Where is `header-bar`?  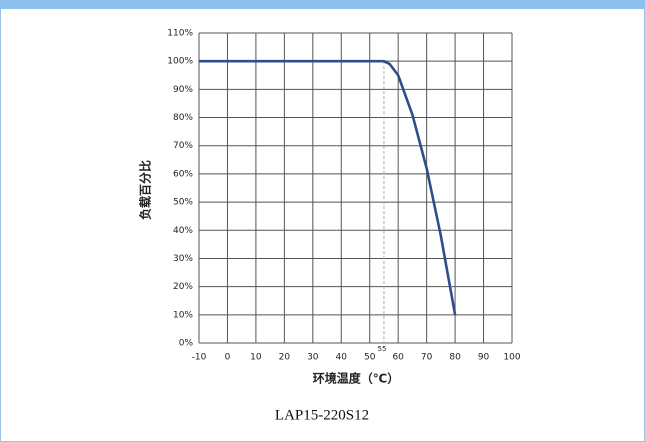
header-bar is located at coordinates (322, 4).